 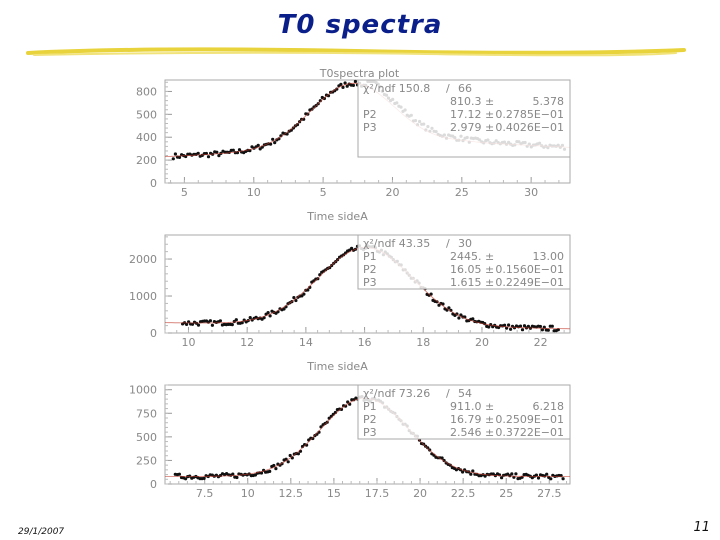 I want to click on stats-error: 0.4026E−01, so click(x=529, y=127).